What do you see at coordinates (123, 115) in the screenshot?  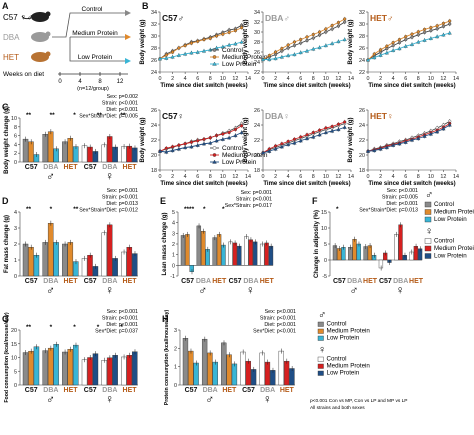 I see `significance-label: **` at bounding box center [123, 115].